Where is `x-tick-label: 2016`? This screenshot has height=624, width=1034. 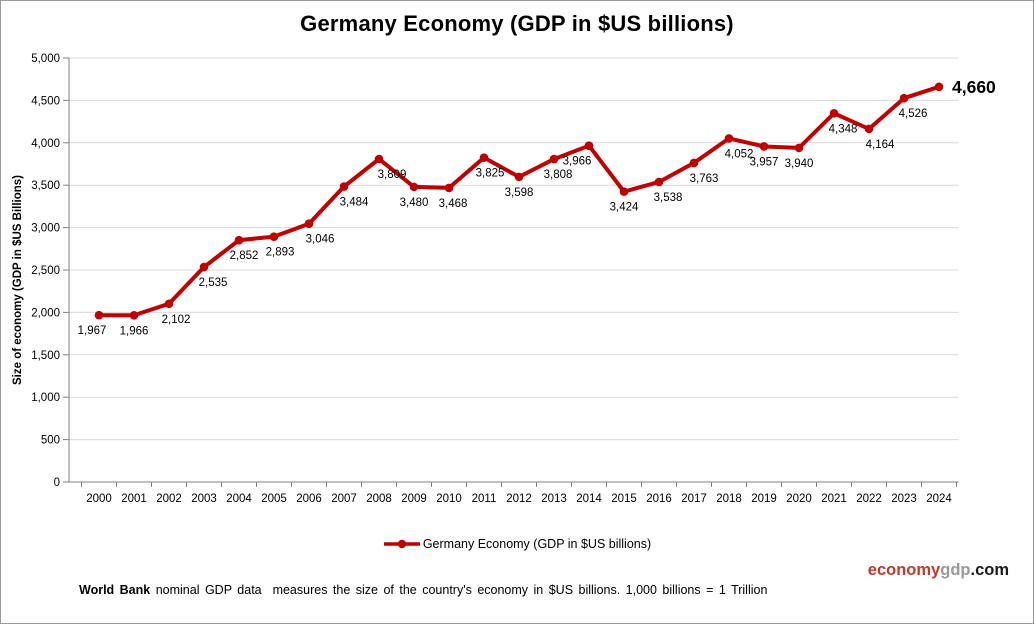 x-tick-label: 2016 is located at coordinates (659, 499).